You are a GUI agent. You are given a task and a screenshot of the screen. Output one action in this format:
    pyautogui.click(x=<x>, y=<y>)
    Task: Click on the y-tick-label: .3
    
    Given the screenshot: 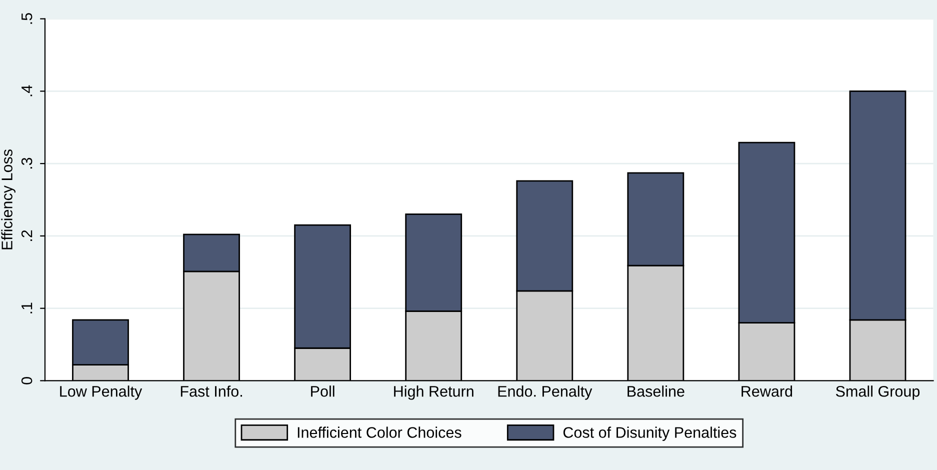 What is the action you would take?
    pyautogui.click(x=26, y=163)
    